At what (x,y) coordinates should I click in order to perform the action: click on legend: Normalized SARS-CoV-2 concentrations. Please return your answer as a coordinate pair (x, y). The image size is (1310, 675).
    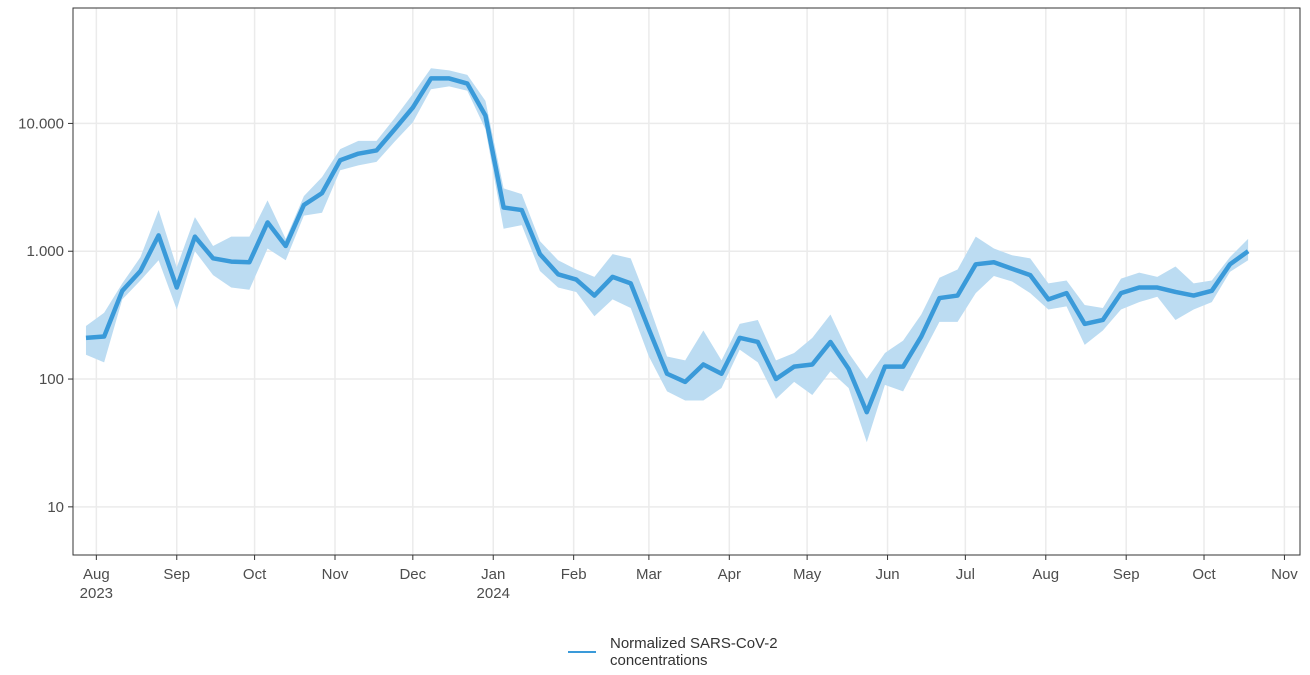
    Looking at the image, I should click on (696, 652).